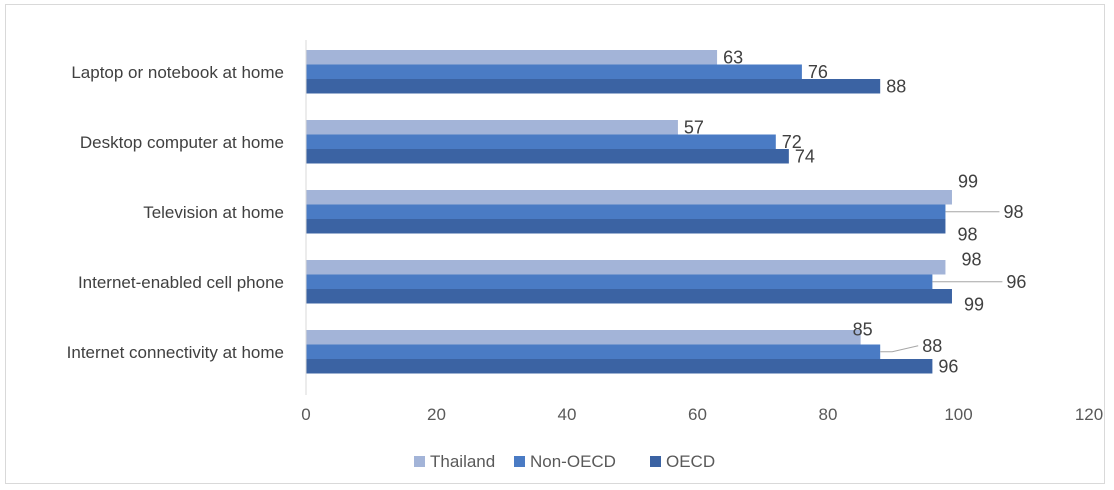  I want to click on x-tick-label-80: 80, so click(828, 414).